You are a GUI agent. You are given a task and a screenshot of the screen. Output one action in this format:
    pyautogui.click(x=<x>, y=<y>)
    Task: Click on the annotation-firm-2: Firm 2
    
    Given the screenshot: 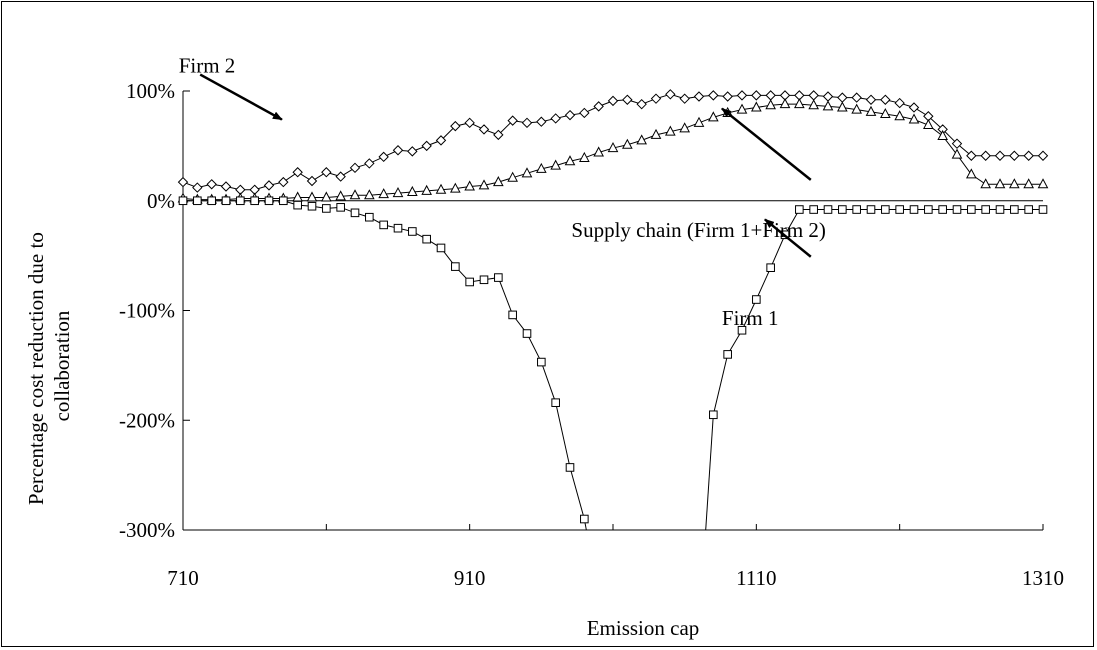 What is the action you would take?
    pyautogui.click(x=207, y=65)
    